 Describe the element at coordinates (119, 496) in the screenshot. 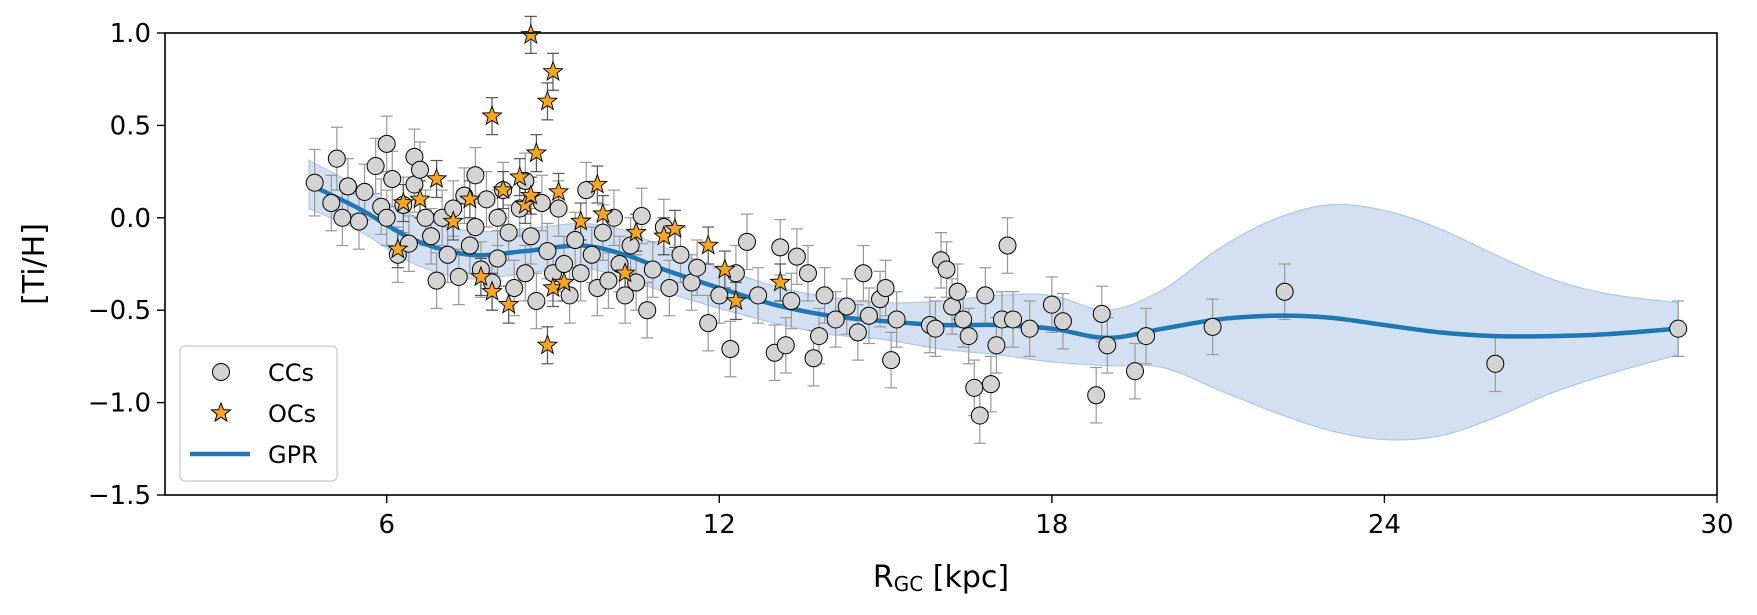

I see `y-tick-label: −1.5` at that location.